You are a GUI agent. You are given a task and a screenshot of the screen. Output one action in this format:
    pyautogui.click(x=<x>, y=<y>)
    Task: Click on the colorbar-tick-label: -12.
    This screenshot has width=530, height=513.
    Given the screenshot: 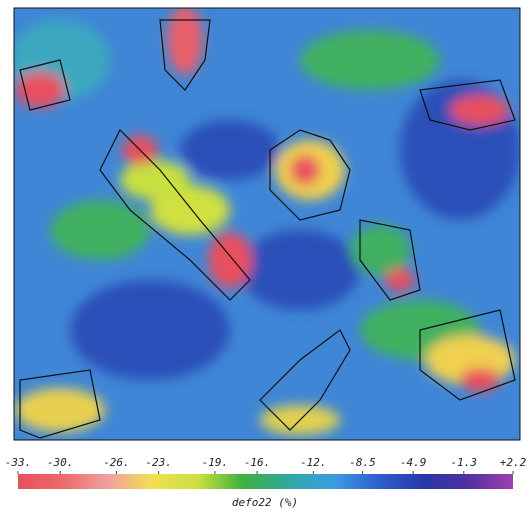 What is the action you would take?
    pyautogui.click(x=313, y=462)
    